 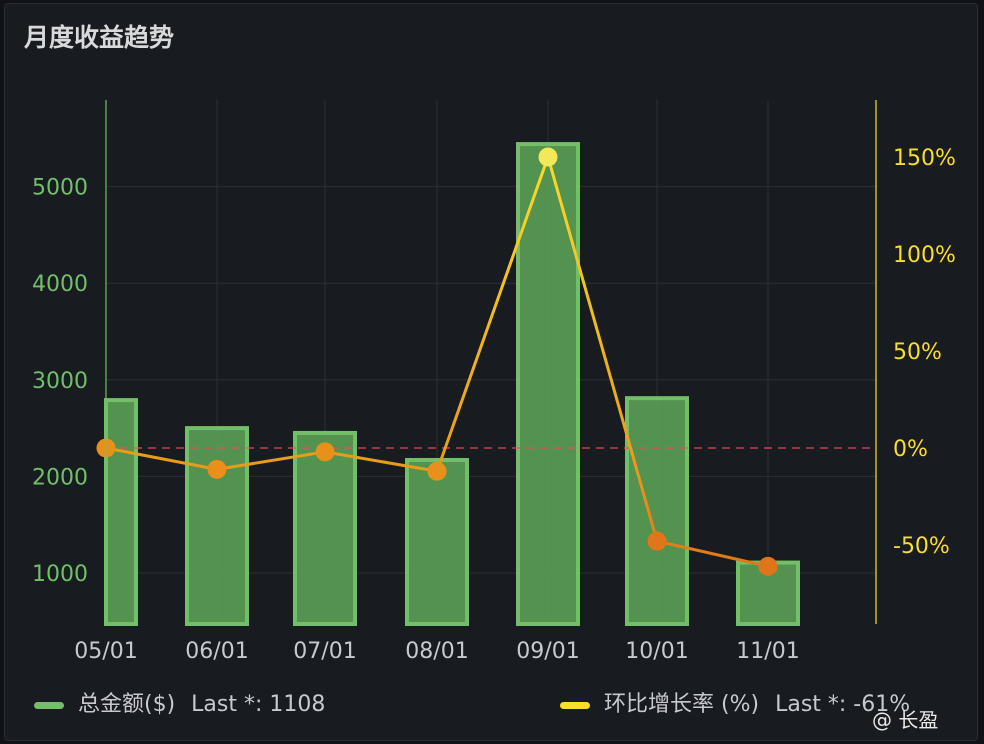 What do you see at coordinates (924, 158) in the screenshot?
I see `y-right-tick-label: 150%` at bounding box center [924, 158].